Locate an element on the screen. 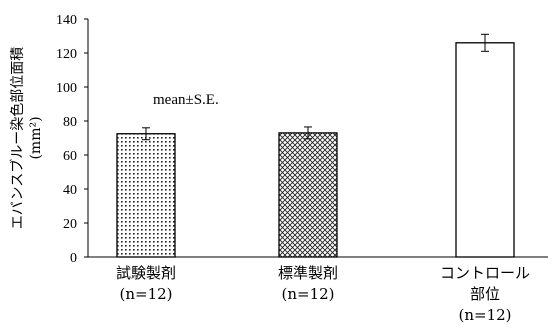 The image size is (552, 333). y-tick-label: 40 is located at coordinates (70, 190).